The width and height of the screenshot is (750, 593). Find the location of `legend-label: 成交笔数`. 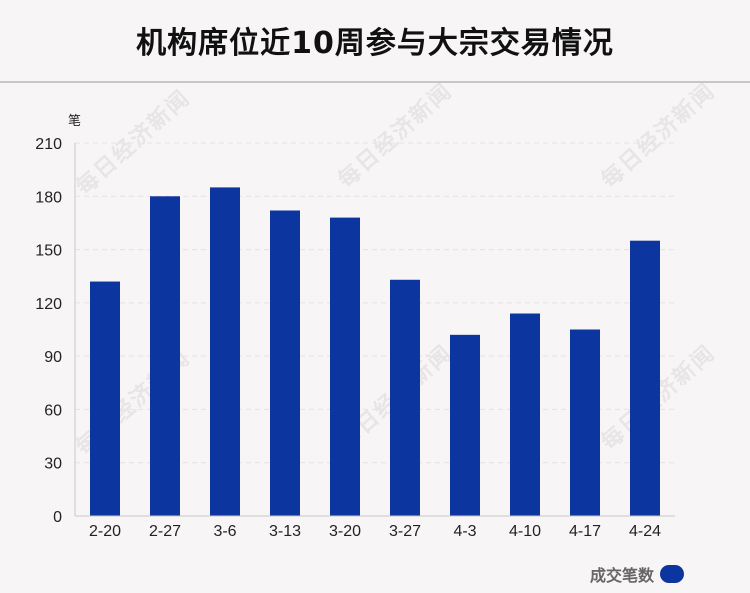

legend-label: 成交笔数 is located at coordinates (621, 575).